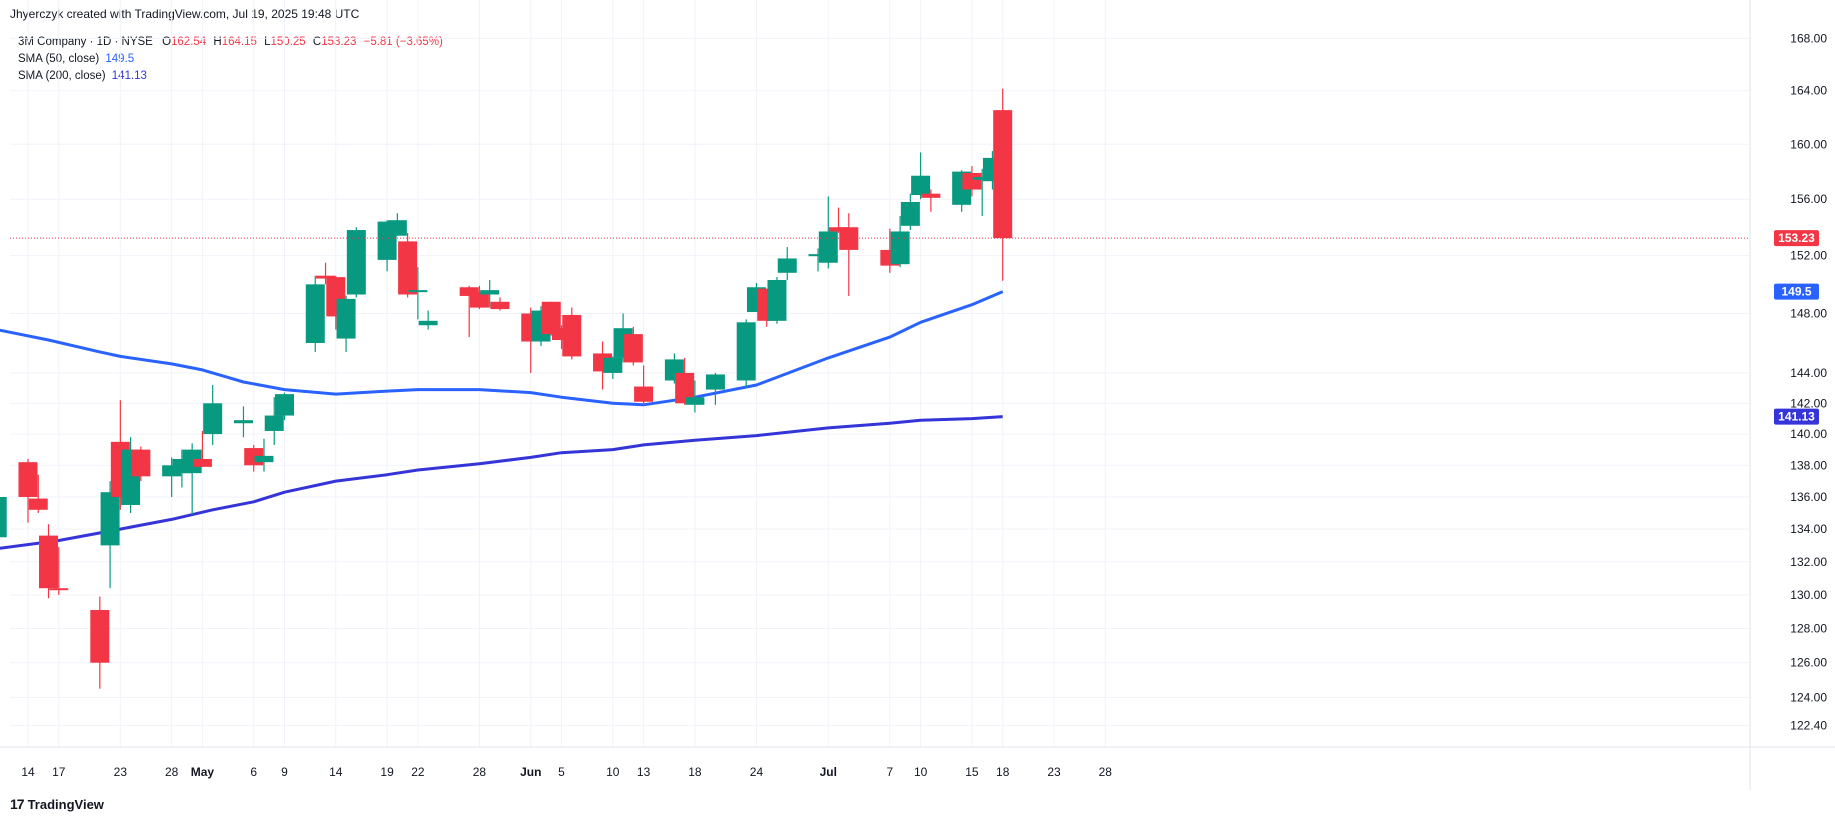  What do you see at coordinates (757, 772) in the screenshot?
I see `x-tick-label: 24` at bounding box center [757, 772].